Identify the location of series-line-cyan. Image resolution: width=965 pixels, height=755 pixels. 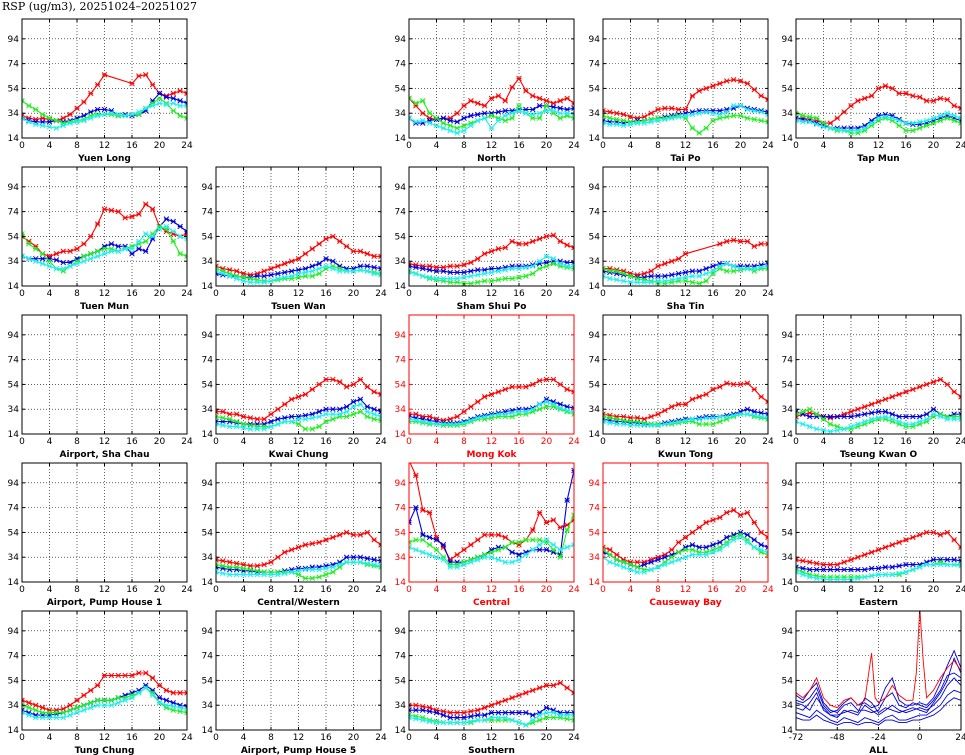
(104, 247).